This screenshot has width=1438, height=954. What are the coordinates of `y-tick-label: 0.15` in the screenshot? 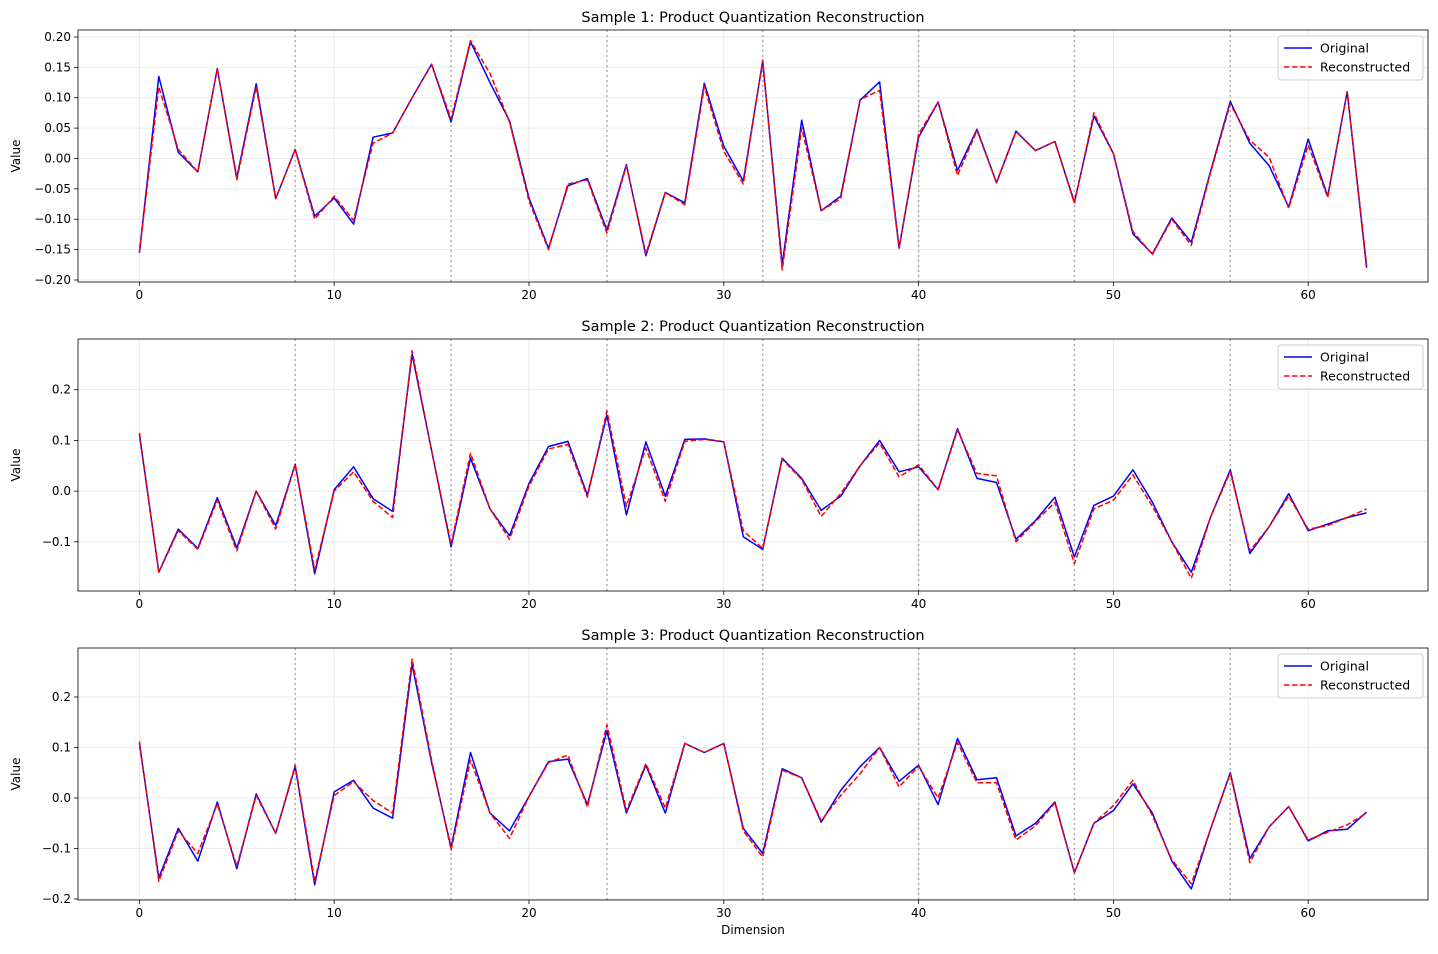 It's located at (57, 67).